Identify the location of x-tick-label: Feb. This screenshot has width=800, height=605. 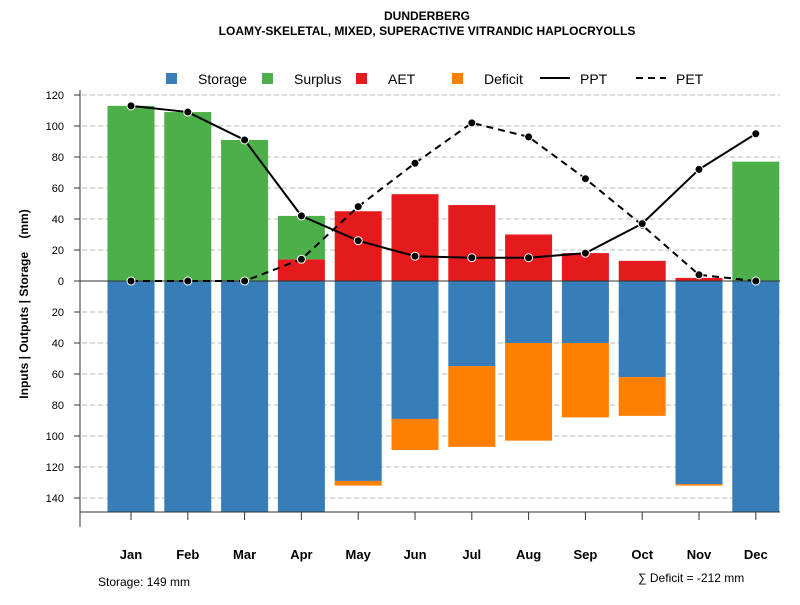
(187, 554).